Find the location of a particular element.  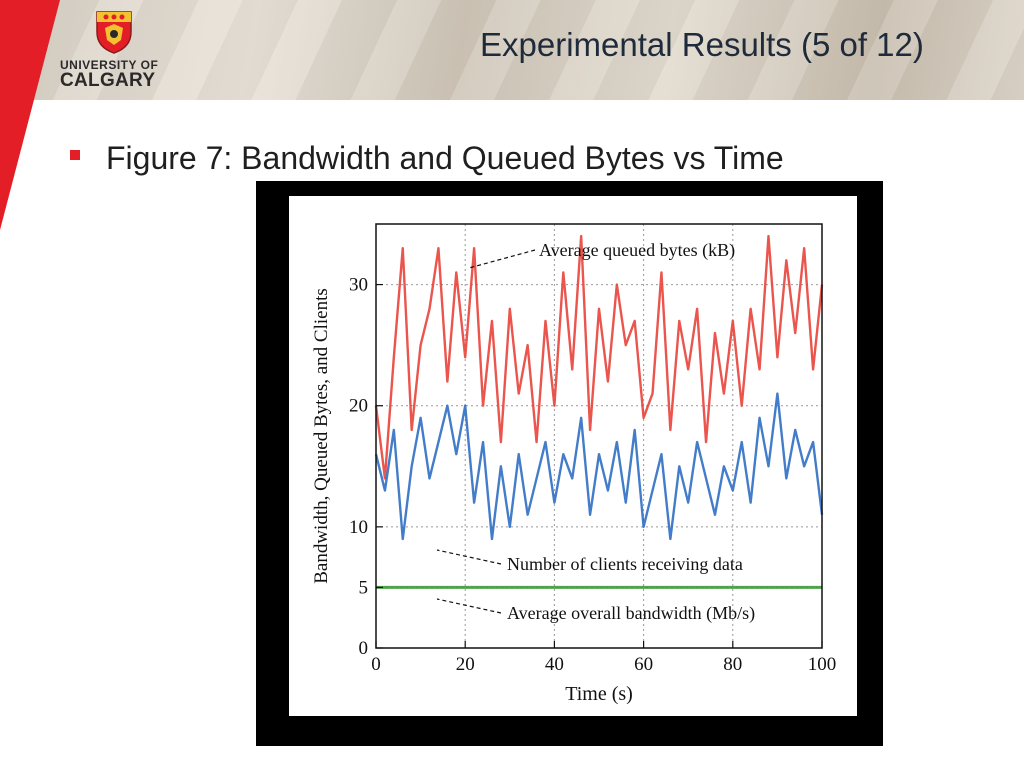

logo-line1: UNIVERSITY OF is located at coordinates (109, 65).